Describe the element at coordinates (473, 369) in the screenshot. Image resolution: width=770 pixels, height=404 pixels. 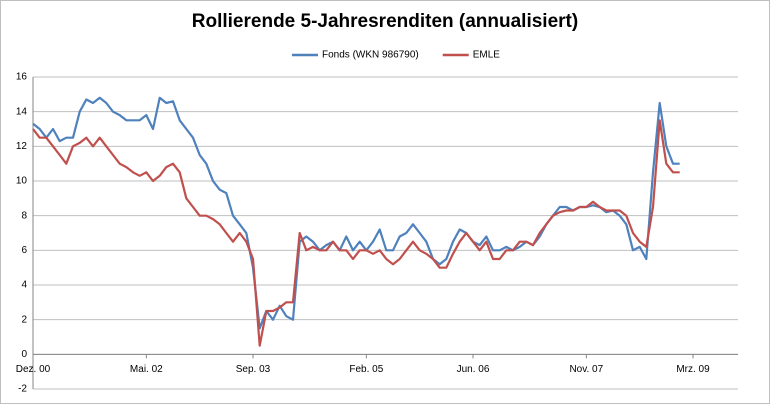
I see `x-tick-label: Jun. 06` at that location.